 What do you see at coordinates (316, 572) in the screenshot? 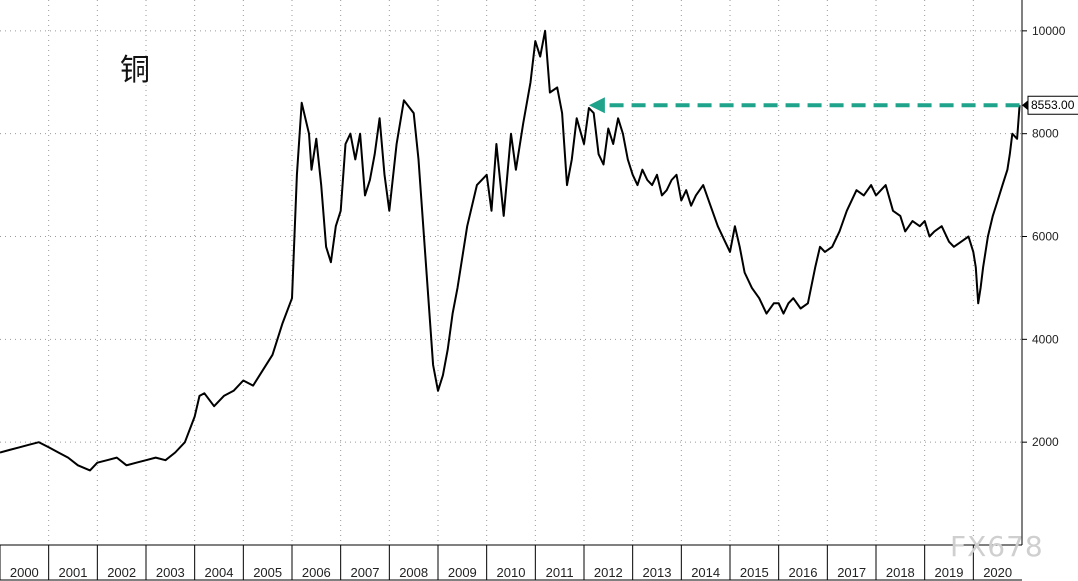
I see `x-tick-label: 2006` at bounding box center [316, 572].